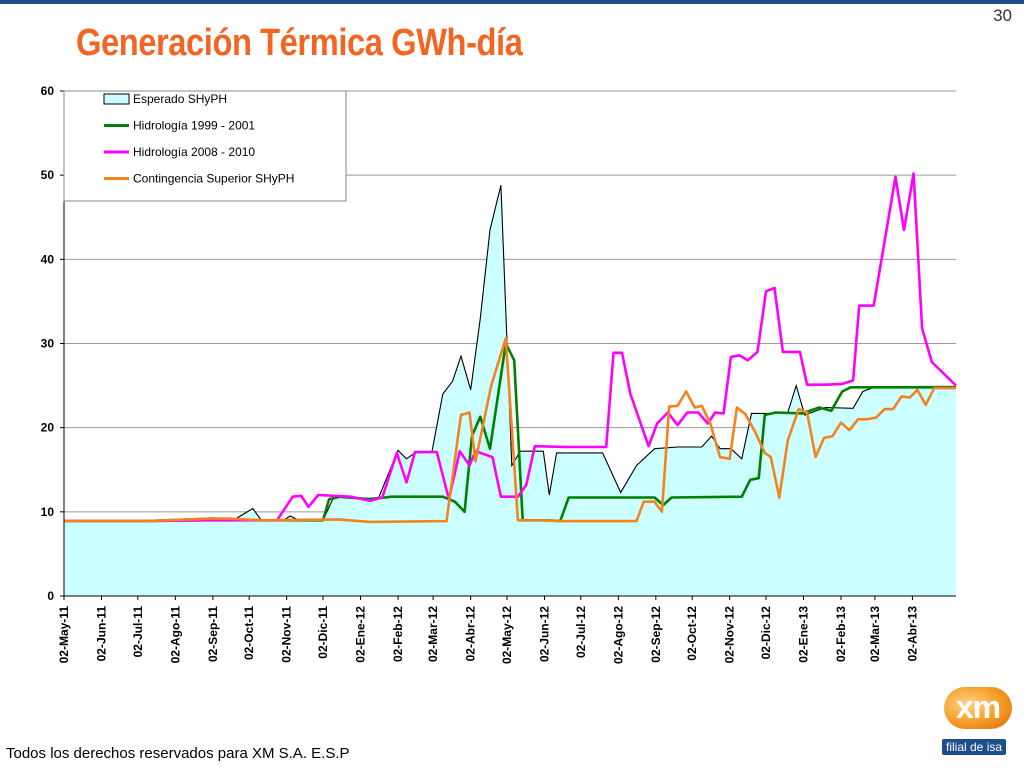 This screenshot has height=768, width=1024. Describe the element at coordinates (978, 708) in the screenshot. I see `xm-logo-mark: xm` at that location.